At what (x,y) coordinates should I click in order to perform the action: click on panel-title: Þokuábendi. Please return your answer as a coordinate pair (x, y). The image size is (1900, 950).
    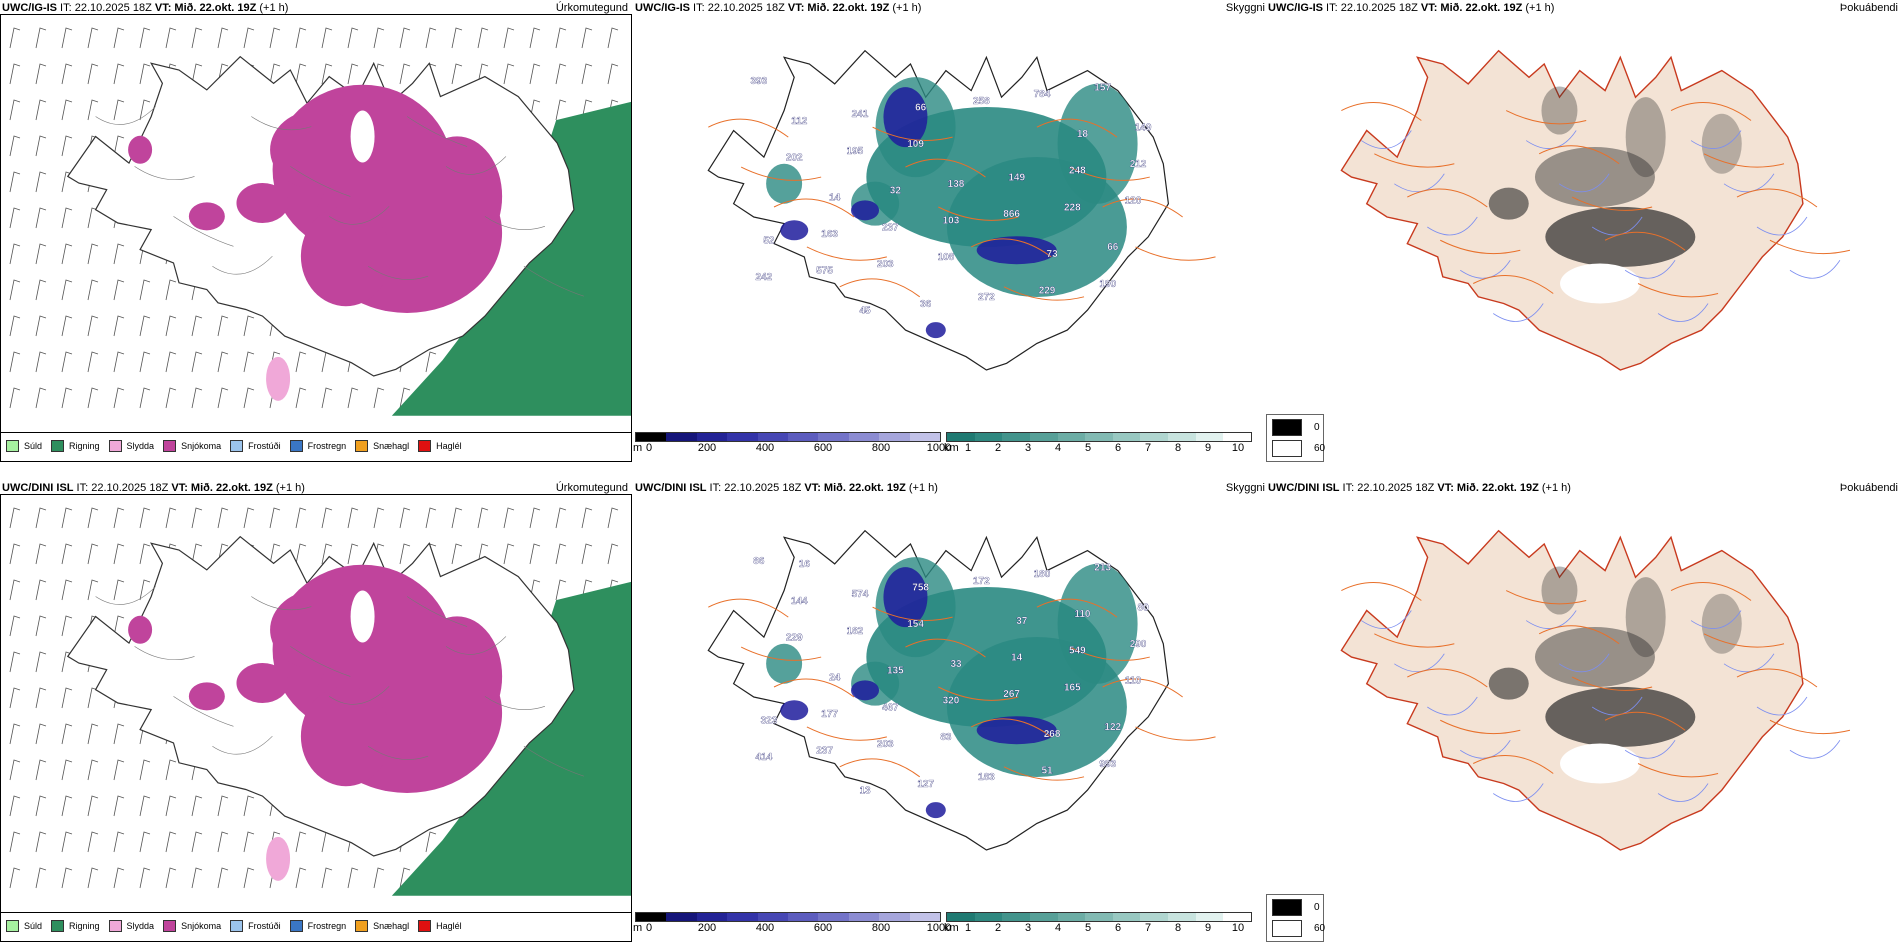
    Looking at the image, I should click on (1868, 8).